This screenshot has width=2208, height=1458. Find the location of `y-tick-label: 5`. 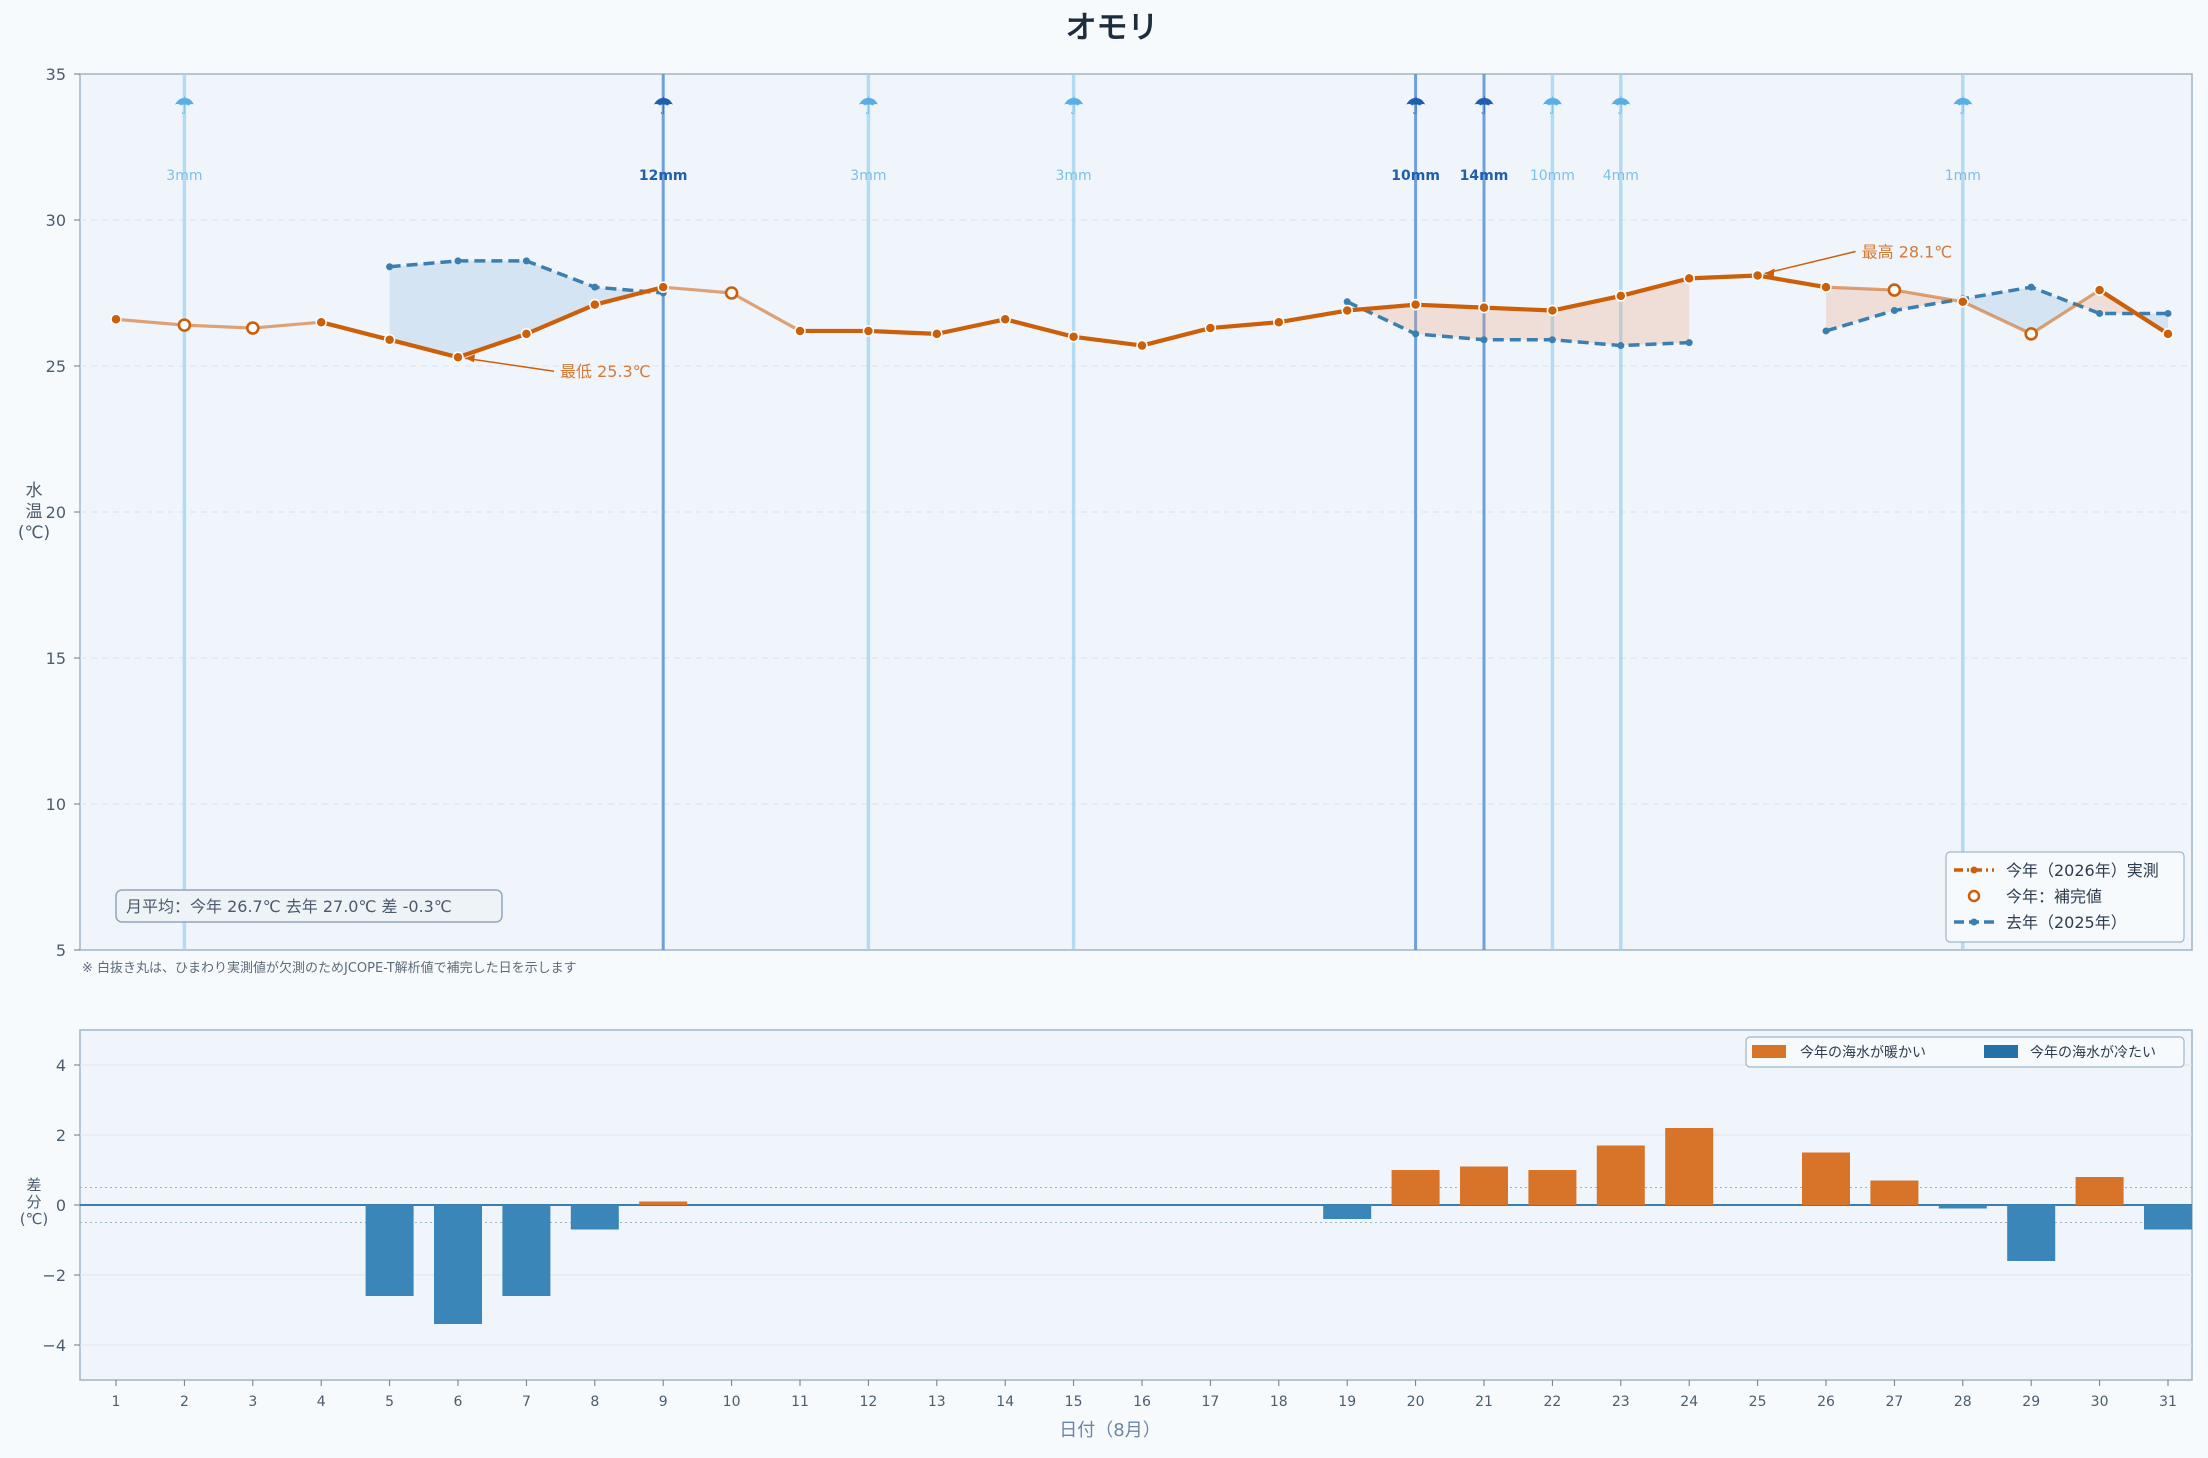

y-tick-label: 5 is located at coordinates (61, 950).